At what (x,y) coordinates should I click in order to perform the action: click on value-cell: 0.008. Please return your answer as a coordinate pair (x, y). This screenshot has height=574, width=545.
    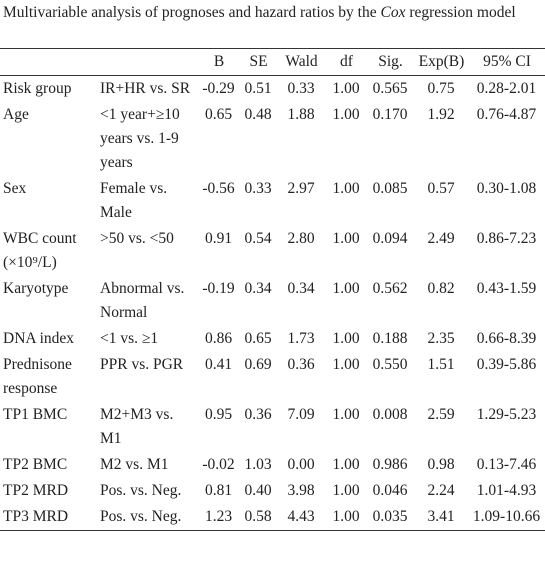
    Looking at the image, I should click on (390, 414).